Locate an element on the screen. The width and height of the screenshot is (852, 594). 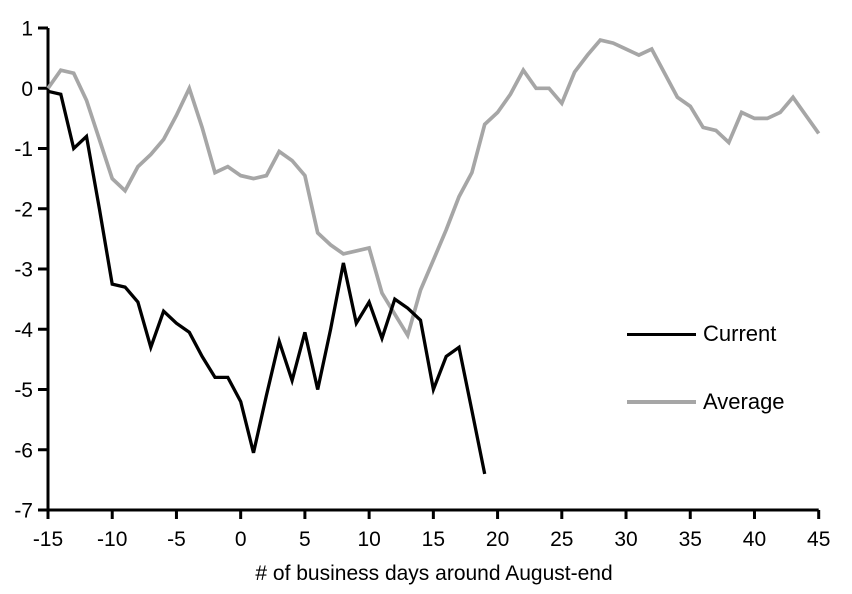
x-axis-tick-label: 10 is located at coordinates (368, 539).